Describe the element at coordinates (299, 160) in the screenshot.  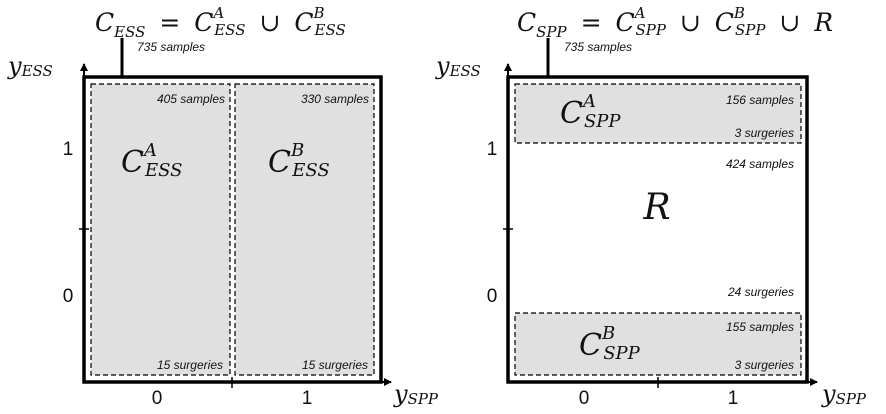
I see `left-region-b-label: CB ESS` at that location.